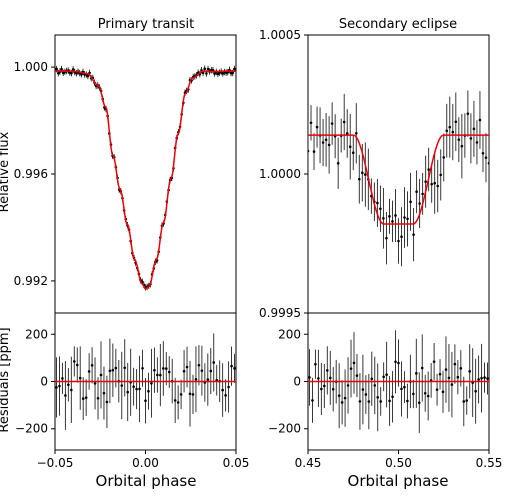  What do you see at coordinates (6, 379) in the screenshot?
I see `residuals-axis-label: Residuals [ppm]` at bounding box center [6, 379].